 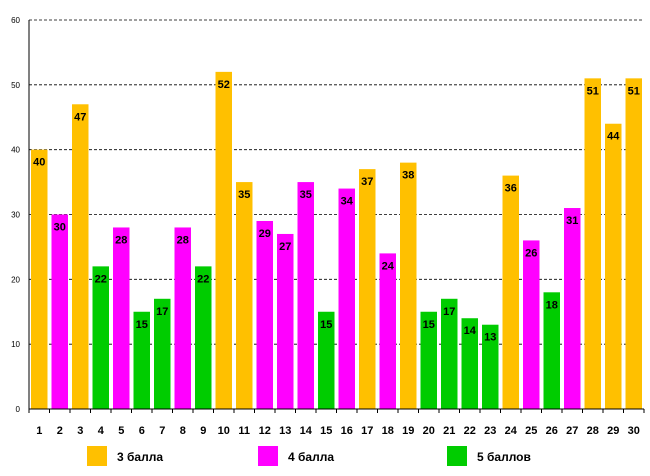 I want to click on x-tick-label: 28, so click(x=593, y=431).